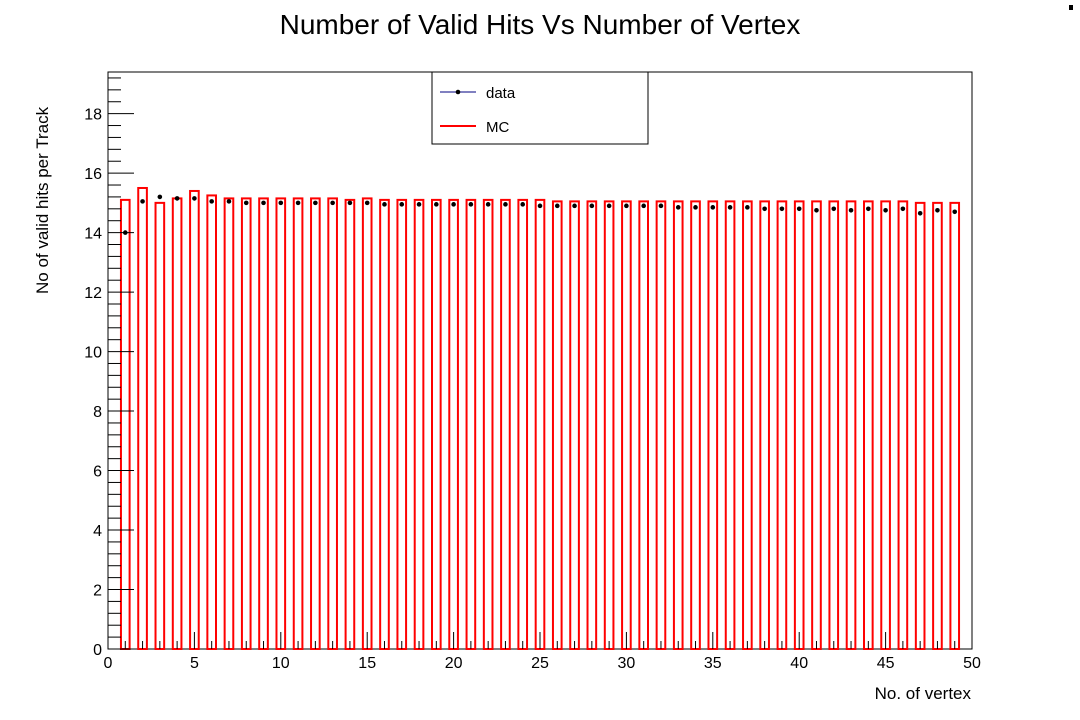 This screenshot has width=1080, height=720. Describe the element at coordinates (497, 127) in the screenshot. I see `legend-mc-label: MC` at that location.